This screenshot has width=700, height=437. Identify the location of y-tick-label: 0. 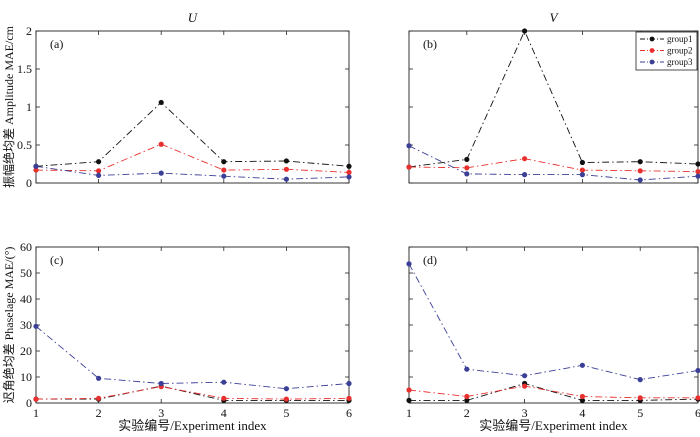
(29, 183).